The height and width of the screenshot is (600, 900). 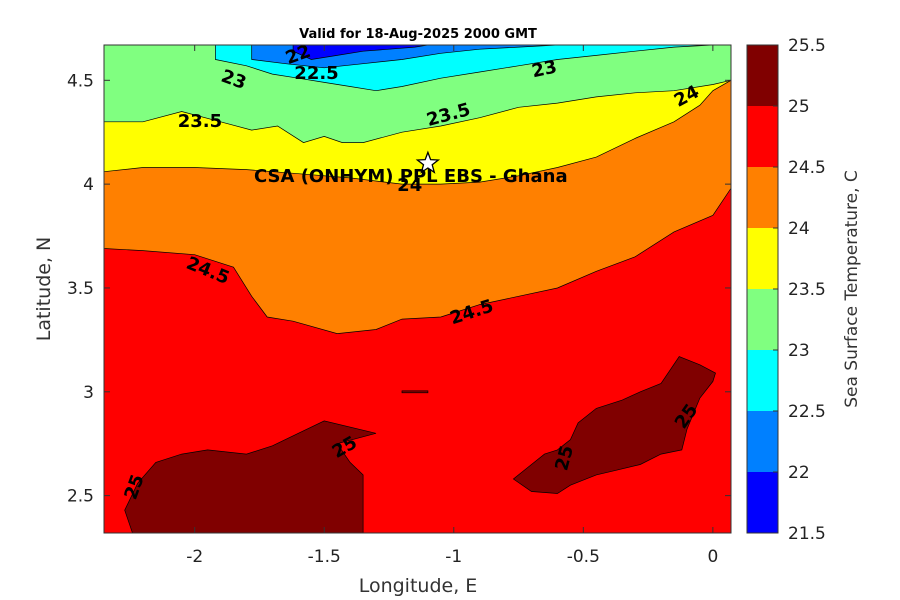 What do you see at coordinates (418, 34) in the screenshot?
I see `chart-title: Valid for 18-Aug-2025 2000 GMT` at bounding box center [418, 34].